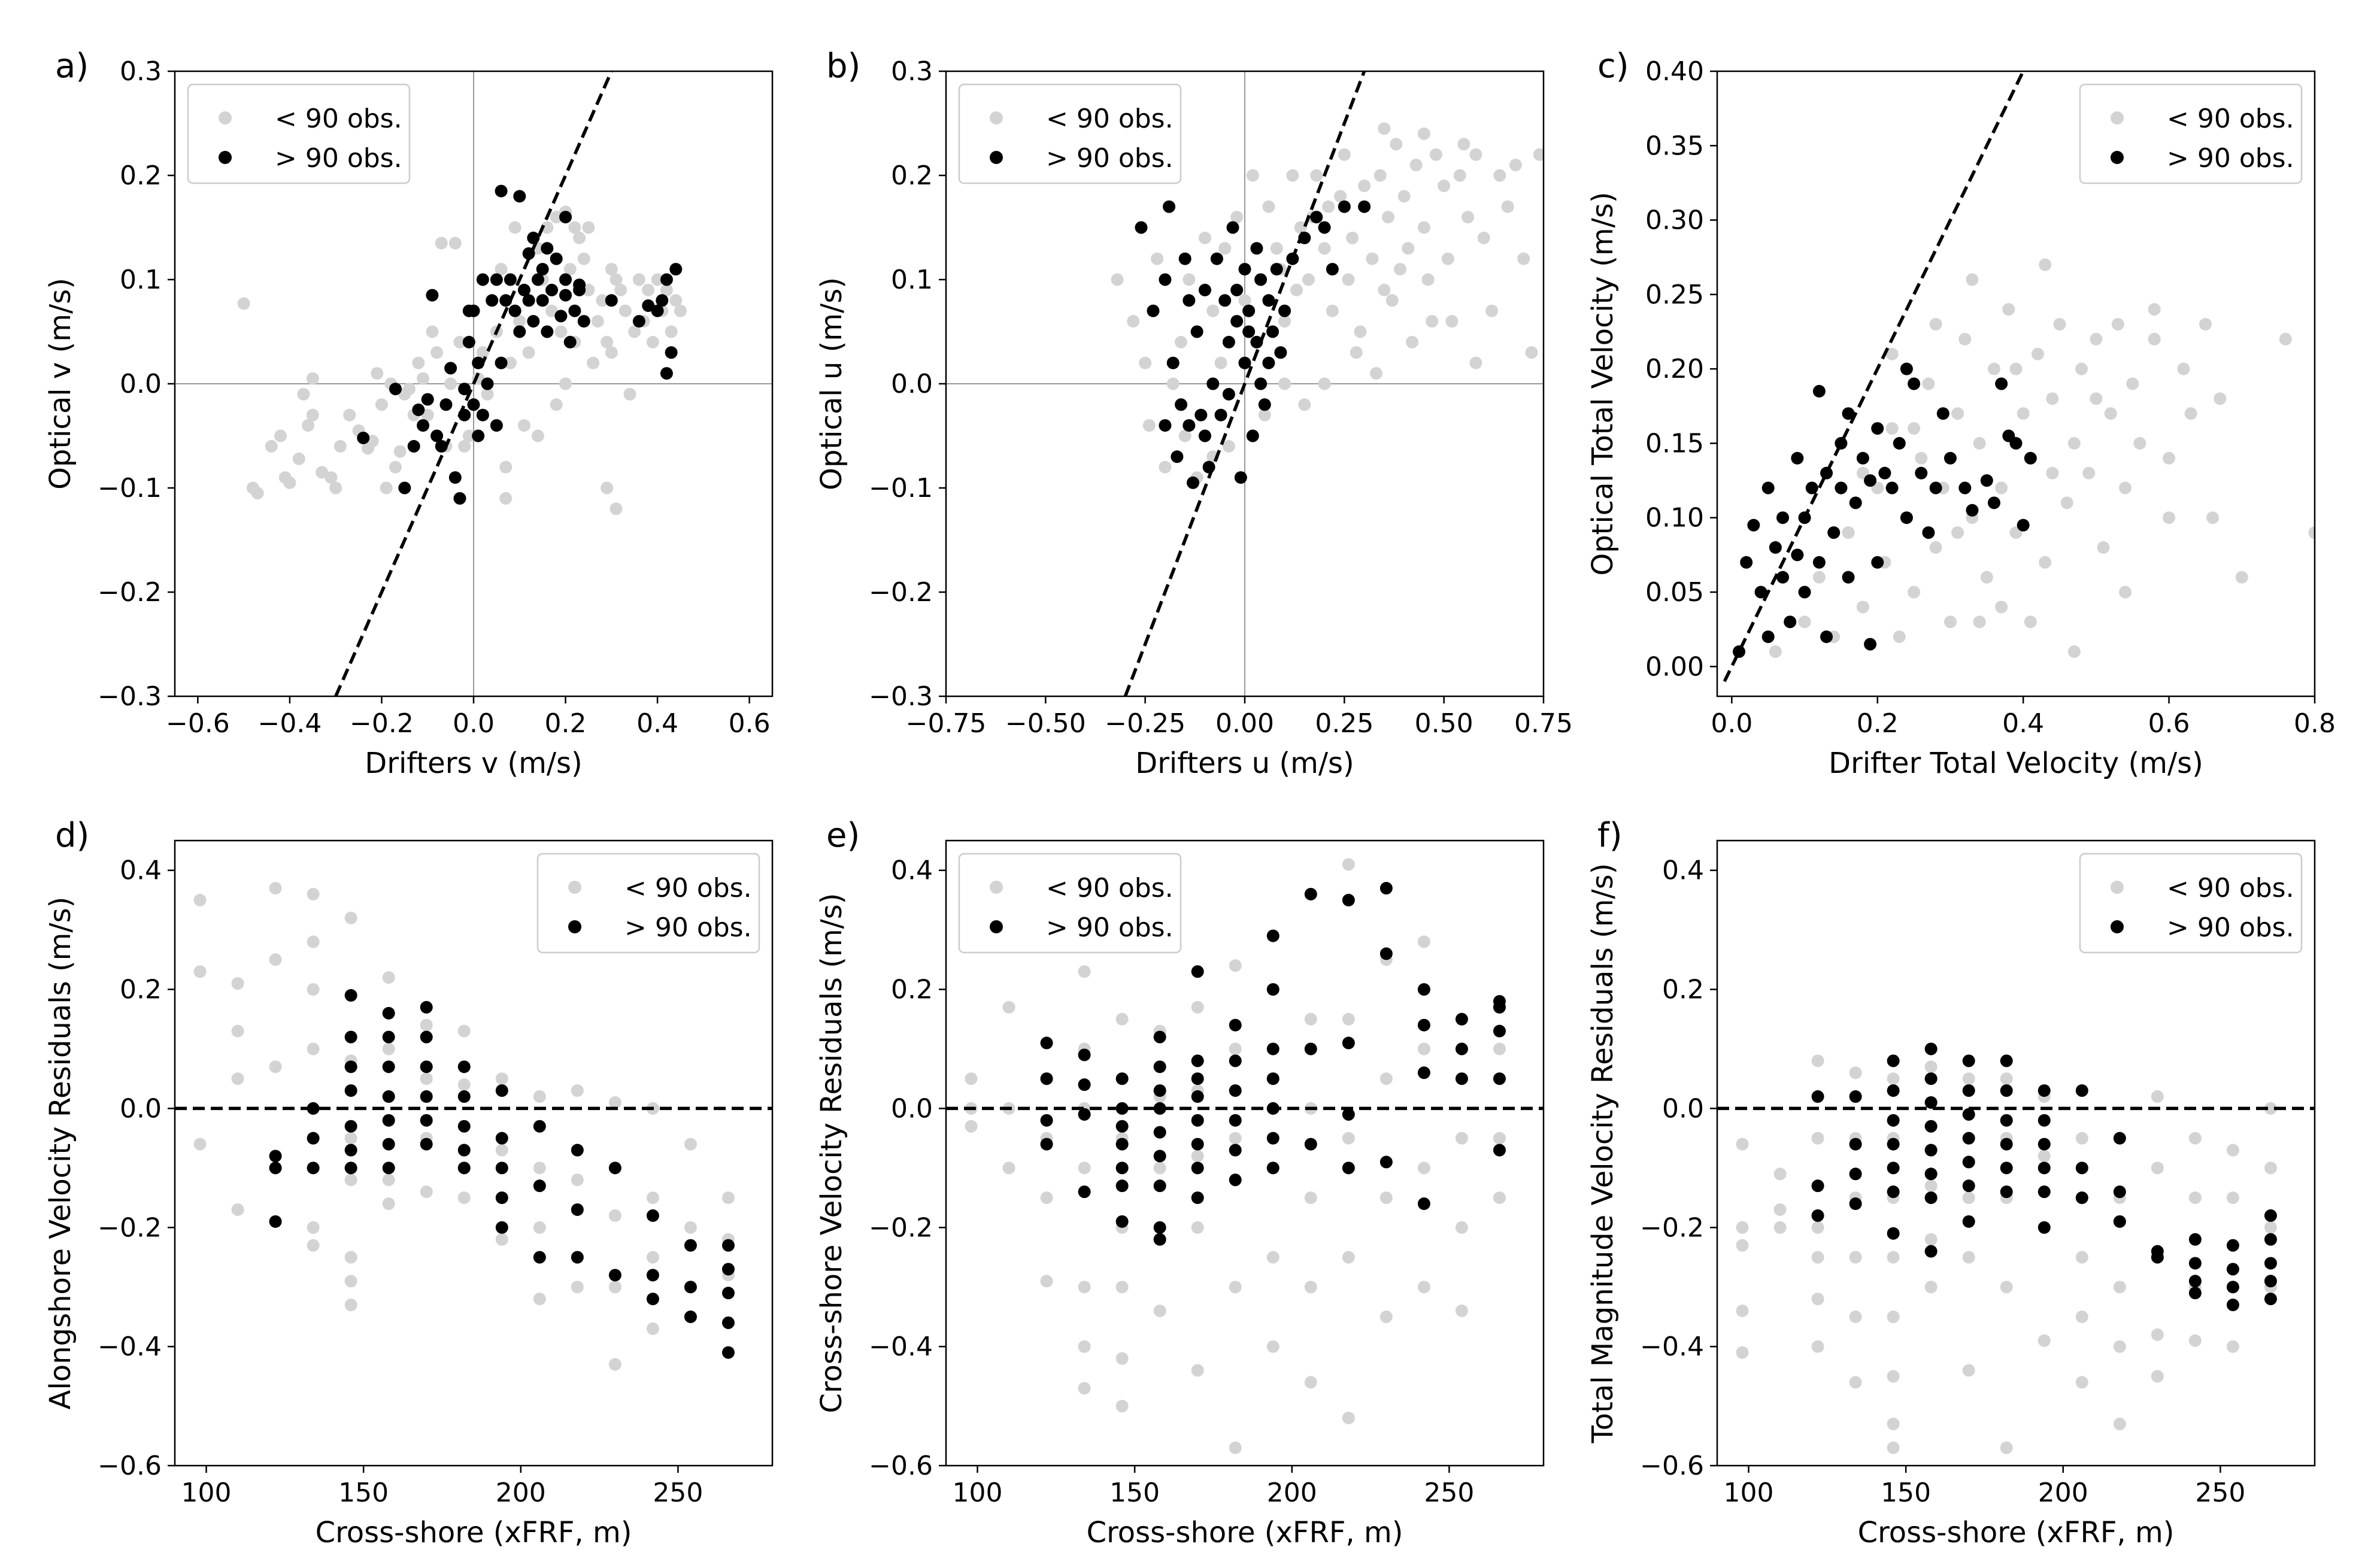  What do you see at coordinates (1245, 1156) in the screenshot?
I see `plot-area` at bounding box center [1245, 1156].